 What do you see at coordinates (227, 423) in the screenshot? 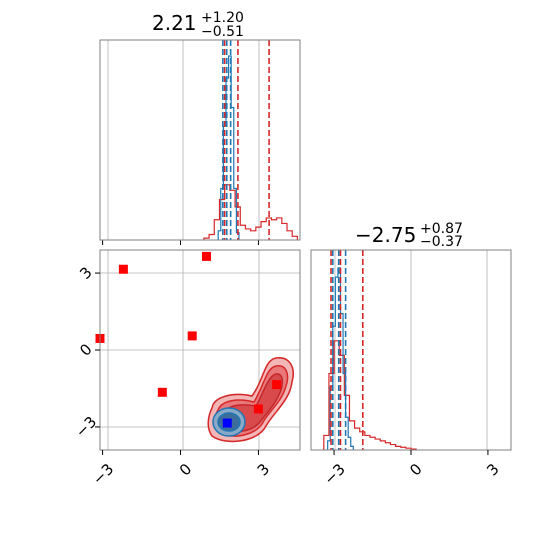
I see `median-point-marker` at bounding box center [227, 423].